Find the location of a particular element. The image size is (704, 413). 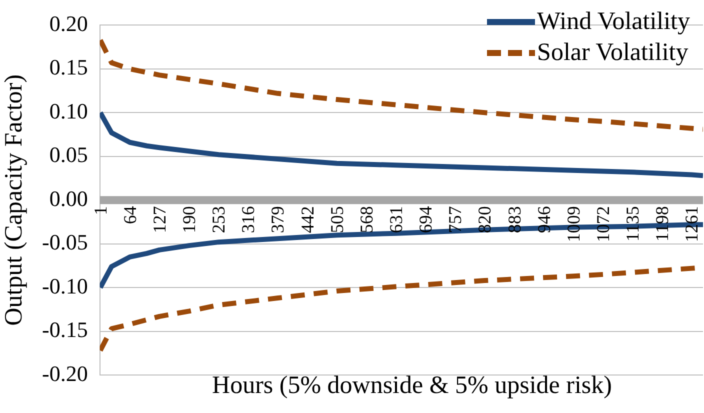

x-tick-label: 127 is located at coordinates (159, 220).